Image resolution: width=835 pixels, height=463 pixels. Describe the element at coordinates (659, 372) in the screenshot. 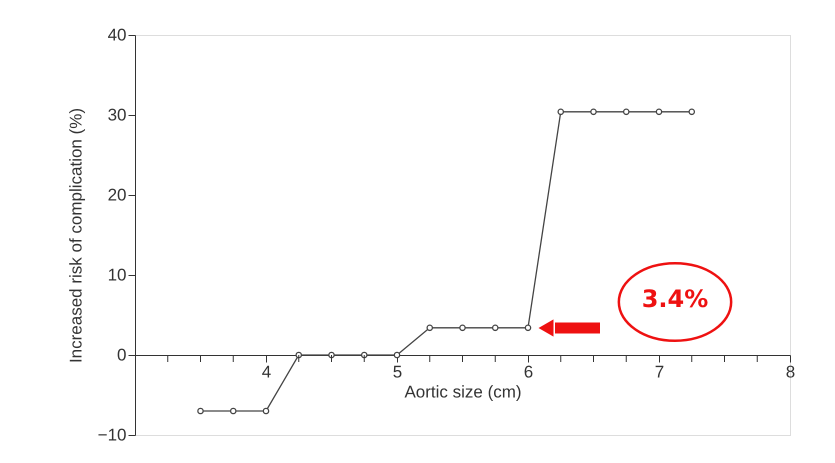

I see `x-tick-label: 7` at that location.